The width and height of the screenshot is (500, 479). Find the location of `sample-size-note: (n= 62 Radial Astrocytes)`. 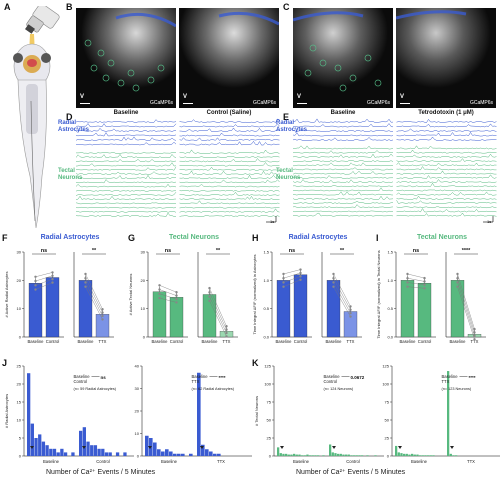

sample-size-note: (n= 62 Radial Astrocytes) is located at coordinates (213, 389).